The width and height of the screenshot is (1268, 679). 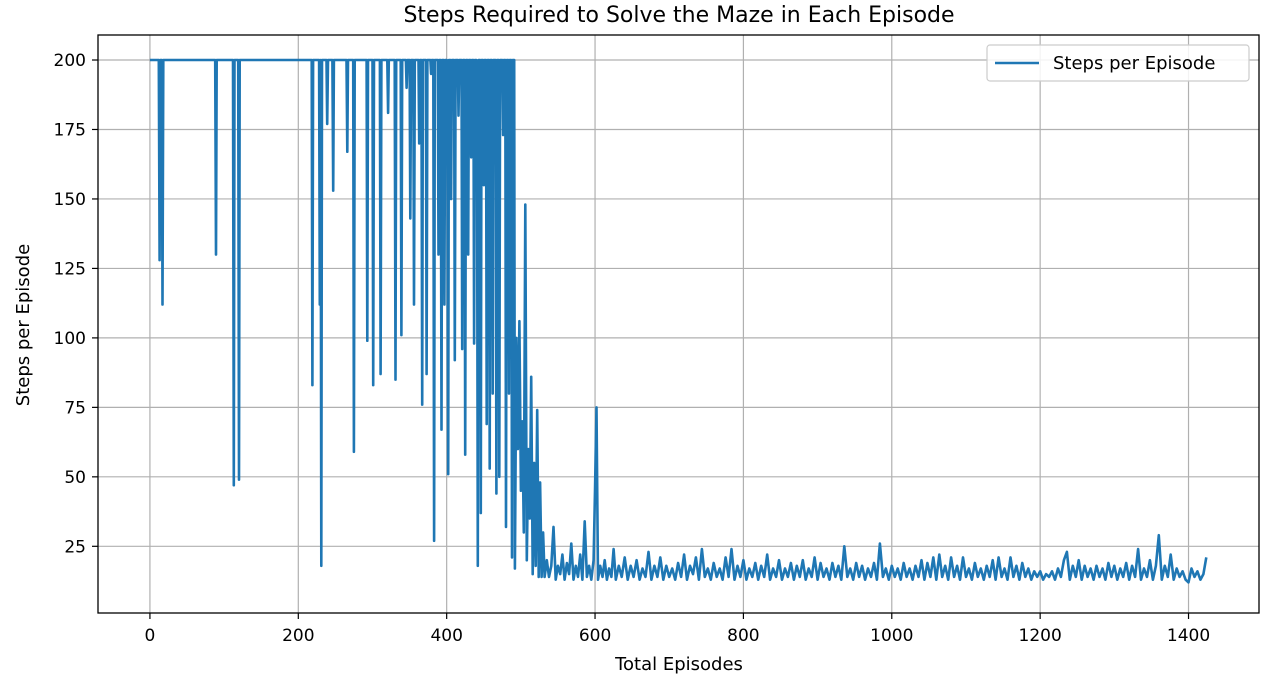 What do you see at coordinates (595, 636) in the screenshot?
I see `x-tick-label: 600` at bounding box center [595, 636].